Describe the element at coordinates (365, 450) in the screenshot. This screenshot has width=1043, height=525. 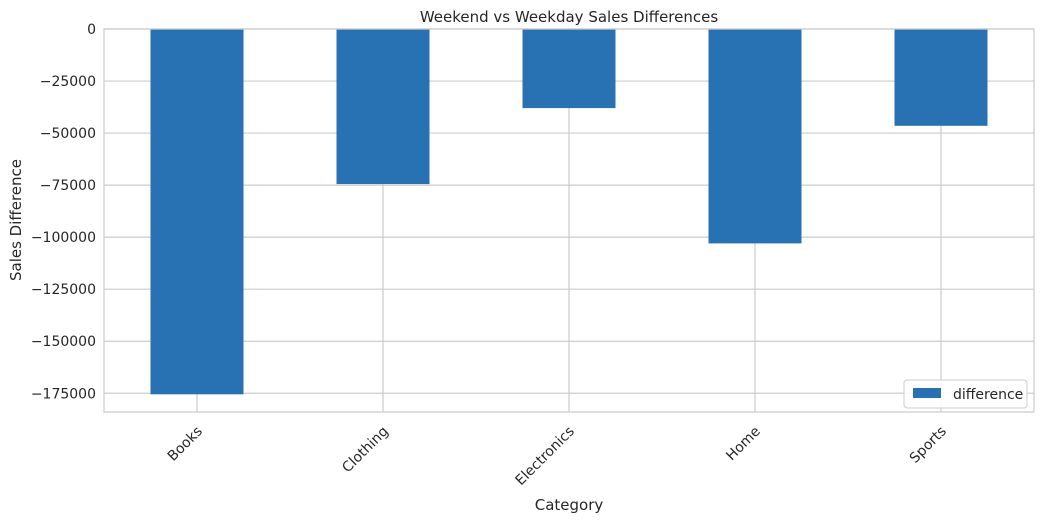
I see `x-tick-label: Clothing` at that location.